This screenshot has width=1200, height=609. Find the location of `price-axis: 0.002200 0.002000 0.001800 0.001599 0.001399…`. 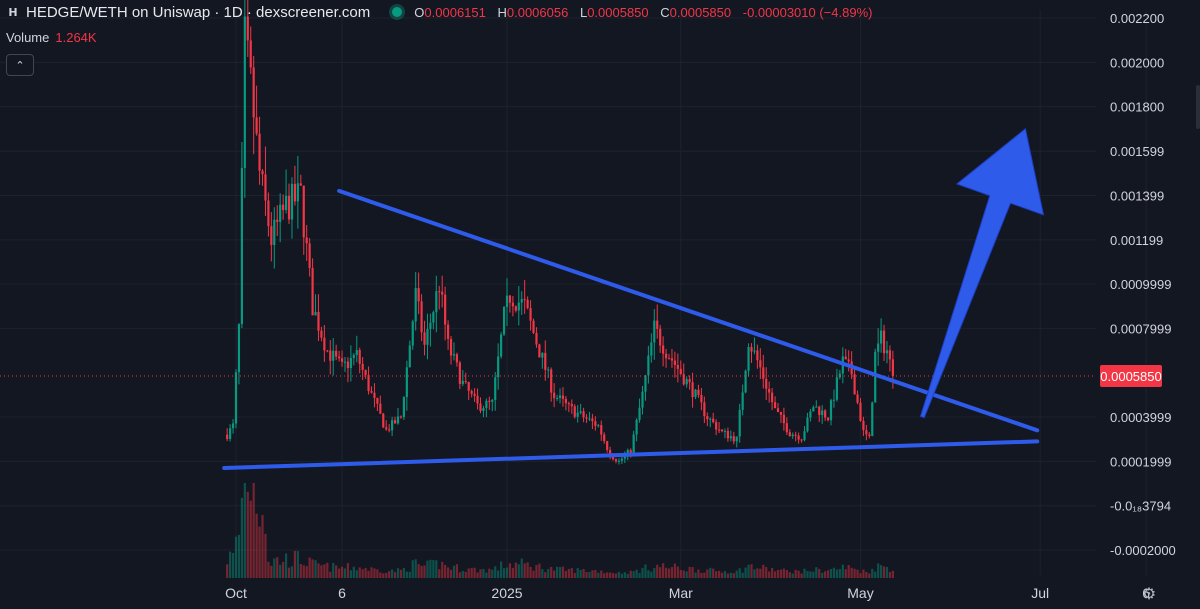

price-axis: 0.002200 0.002000 0.001800 0.001599 0.001399… is located at coordinates (1143, 284).